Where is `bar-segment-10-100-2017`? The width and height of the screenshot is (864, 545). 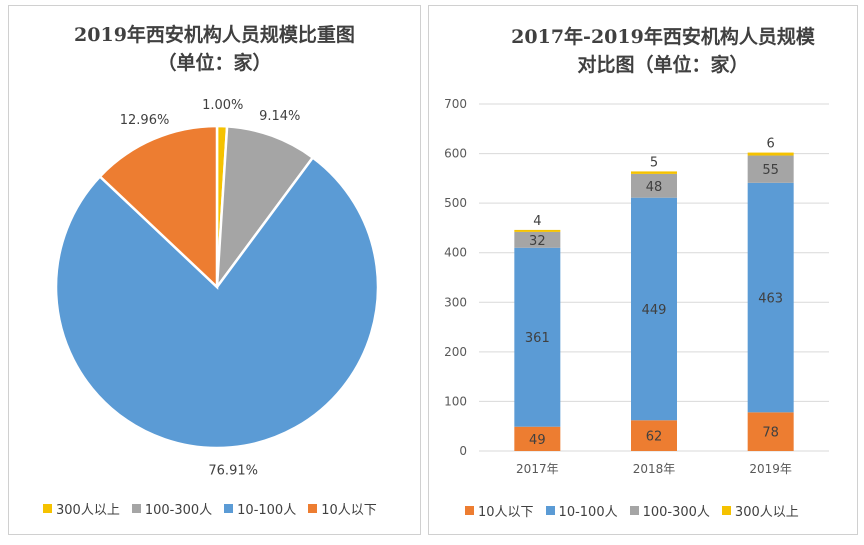
bar-segment-10-100-2017 is located at coordinates (537, 337).